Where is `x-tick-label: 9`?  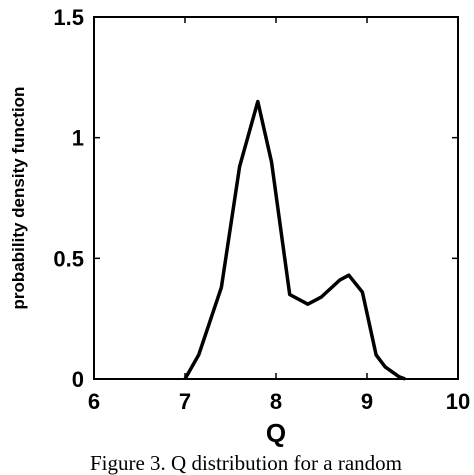 x-tick-label: 9 is located at coordinates (367, 401).